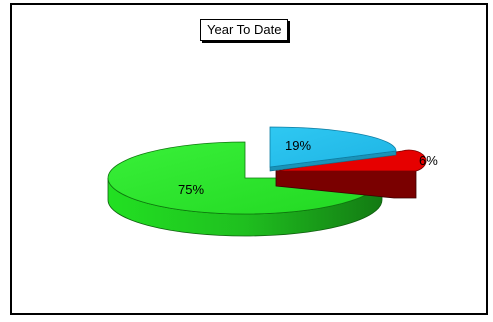 This screenshot has height=322, width=493. Describe the element at coordinates (298, 145) in the screenshot. I see `slice-label-19: 19%` at that location.